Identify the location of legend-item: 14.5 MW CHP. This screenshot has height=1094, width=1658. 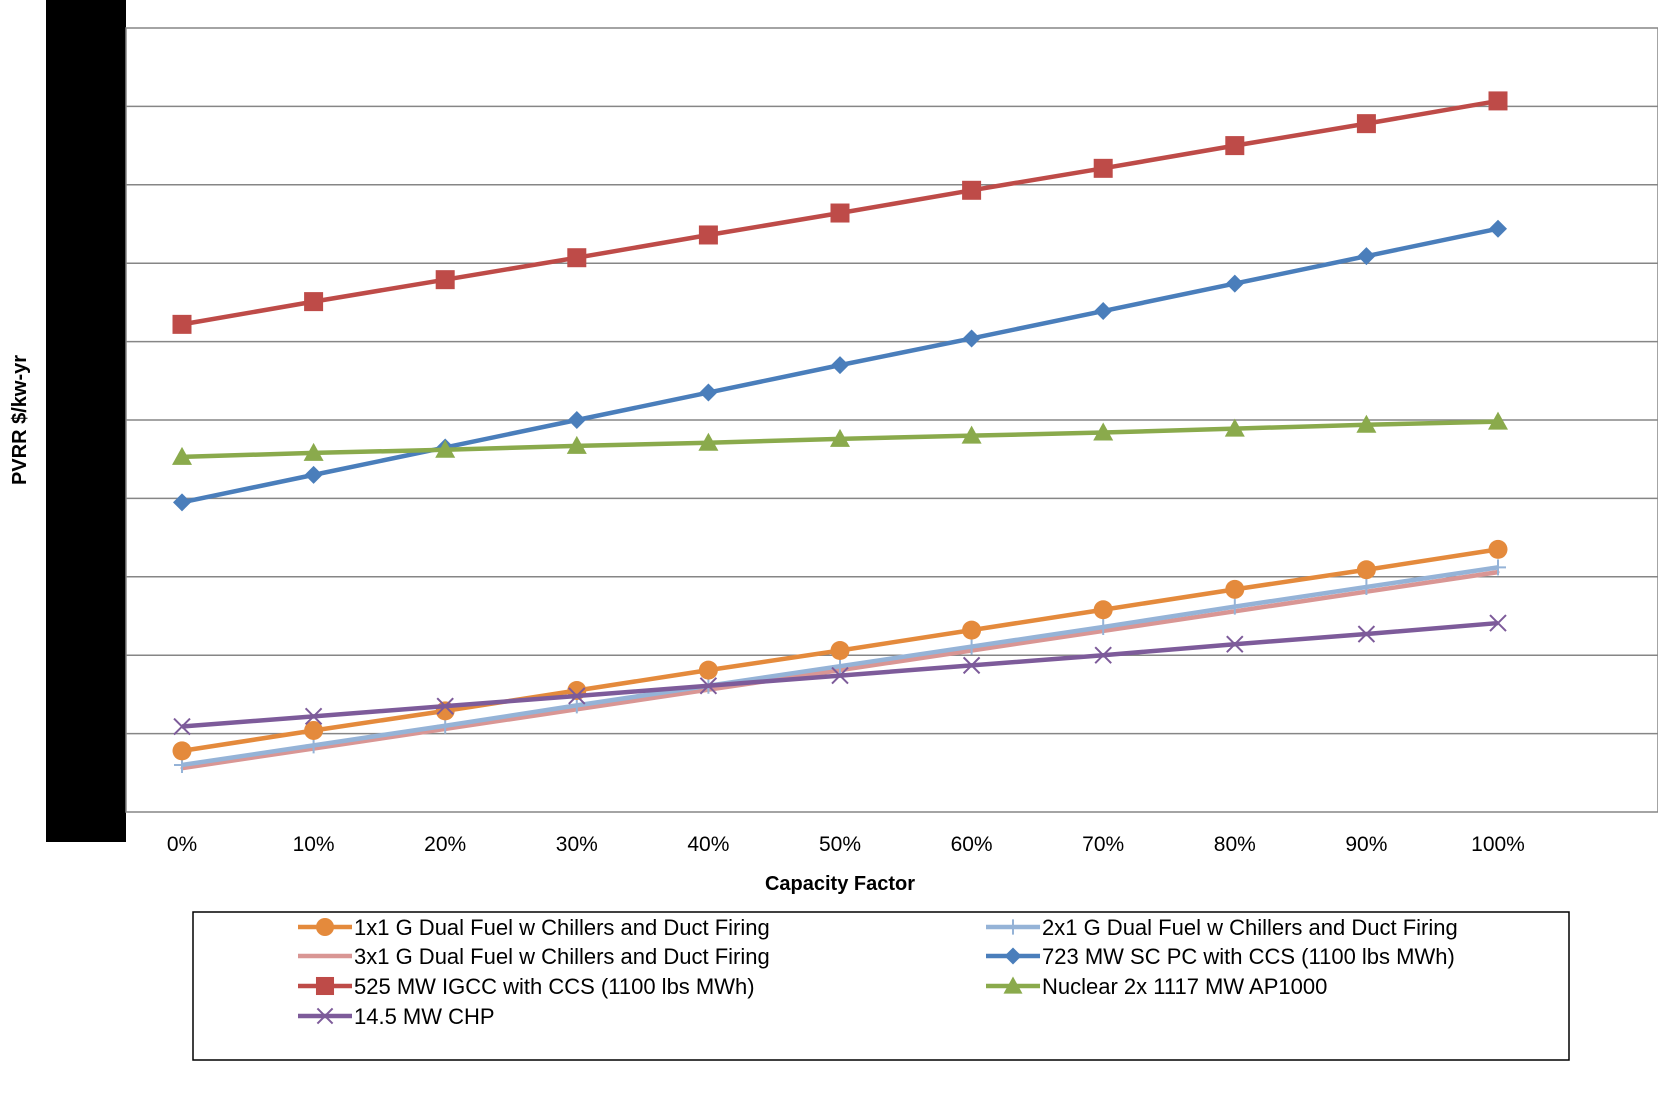
(396, 1016).